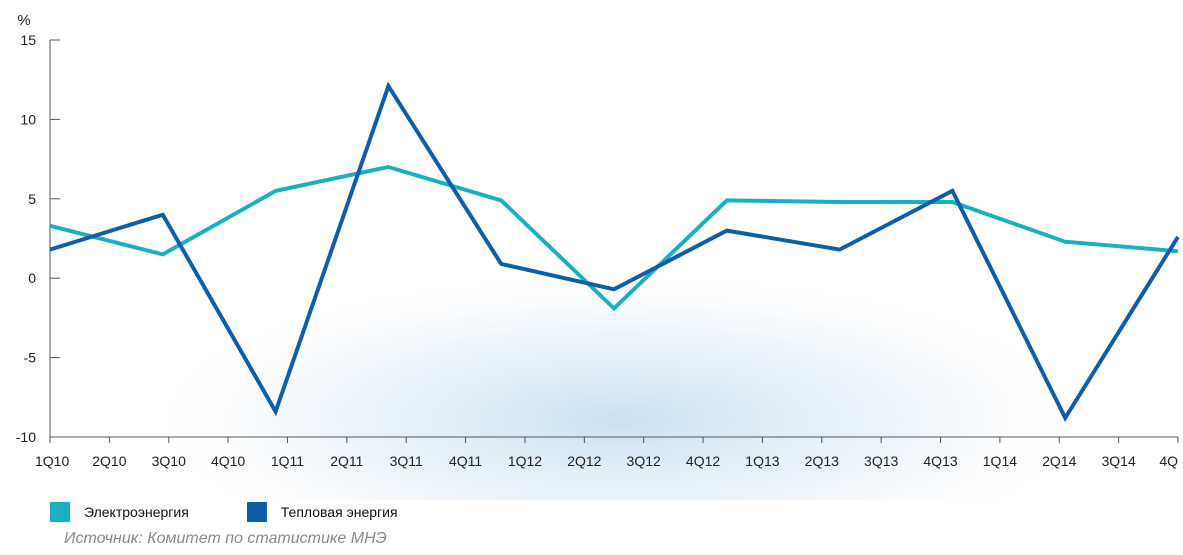  I want to click on x-tick-label: 2Q14, so click(1059, 461).